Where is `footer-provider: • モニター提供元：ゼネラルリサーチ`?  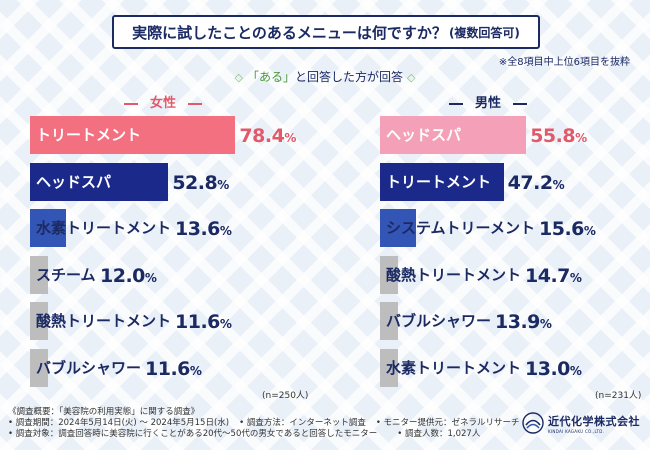
footer-provider: • モニター提供元：ゼネラルリサーチ is located at coordinates (447, 423).